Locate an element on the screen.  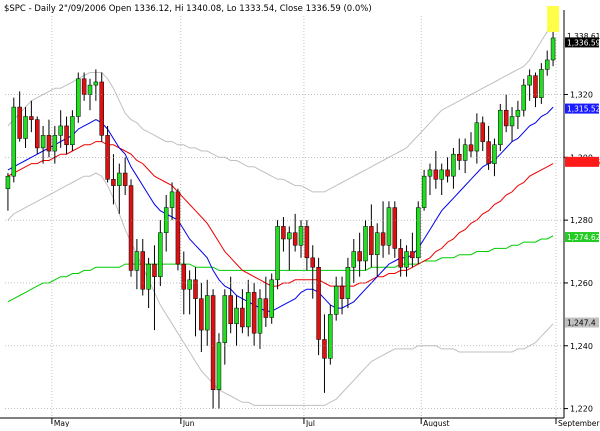
price-label-text: 1,336.59 is located at coordinates (583, 42).